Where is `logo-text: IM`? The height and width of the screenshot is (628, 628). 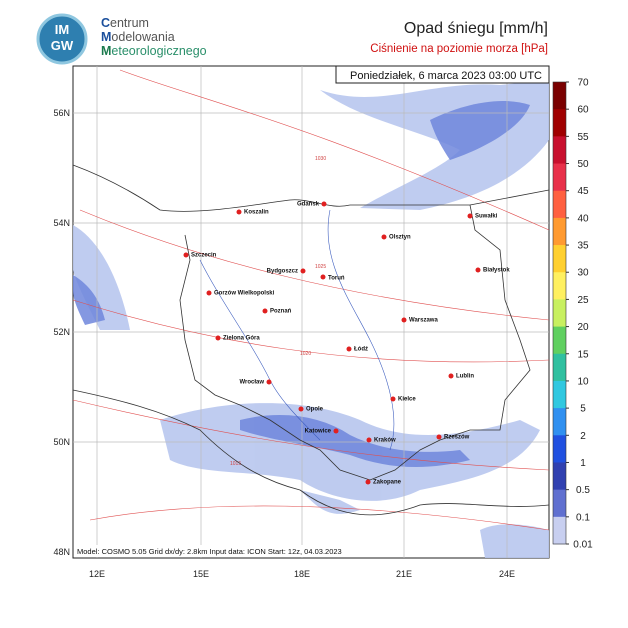
logo-text: IM is located at coordinates (62, 29).